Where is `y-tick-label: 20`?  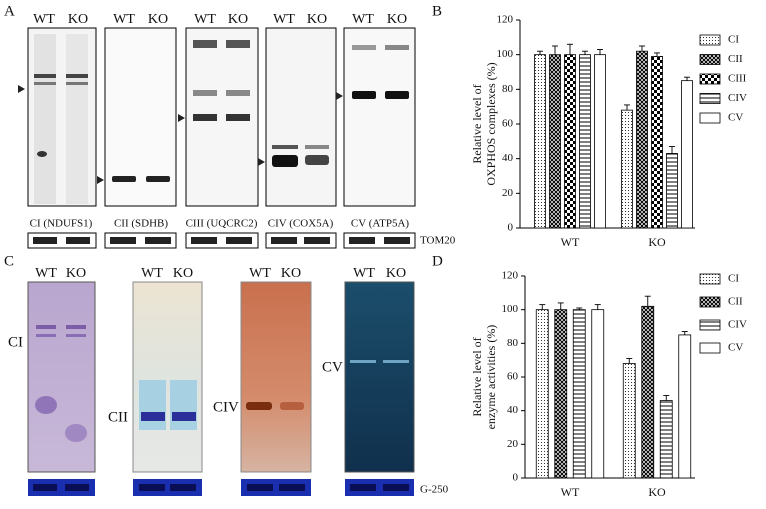 y-tick-label: 20 is located at coordinates (513, 444).